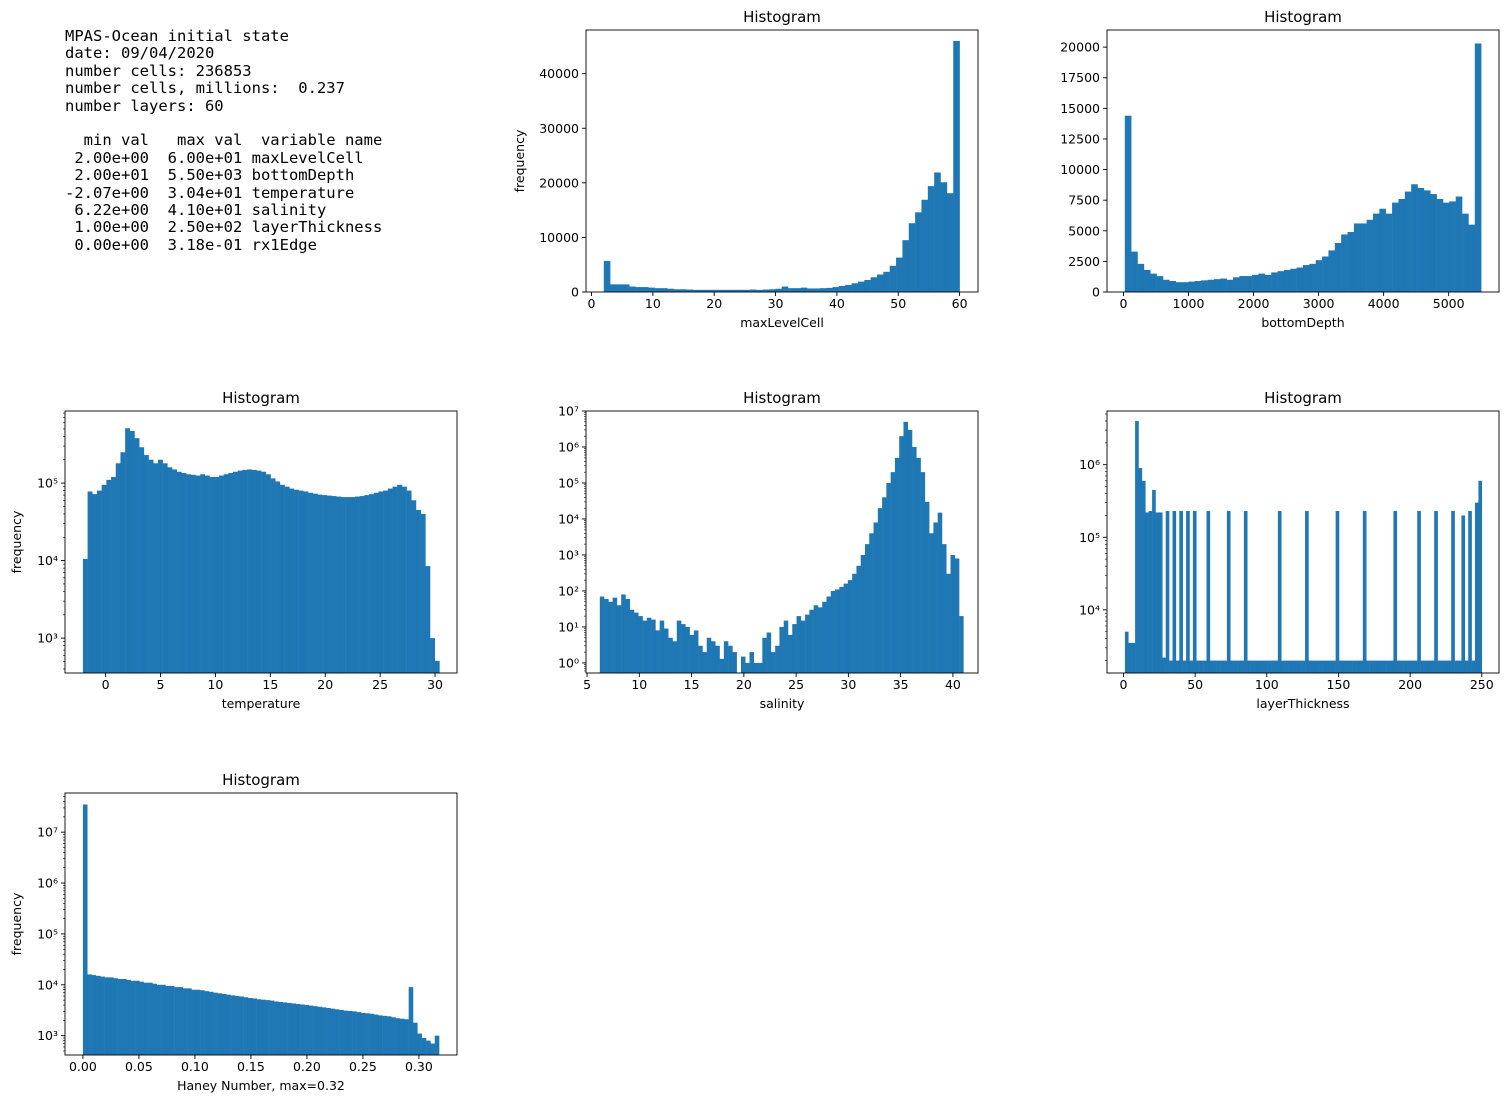  Describe the element at coordinates (953, 684) in the screenshot. I see `x-tick-label: 40` at that location.